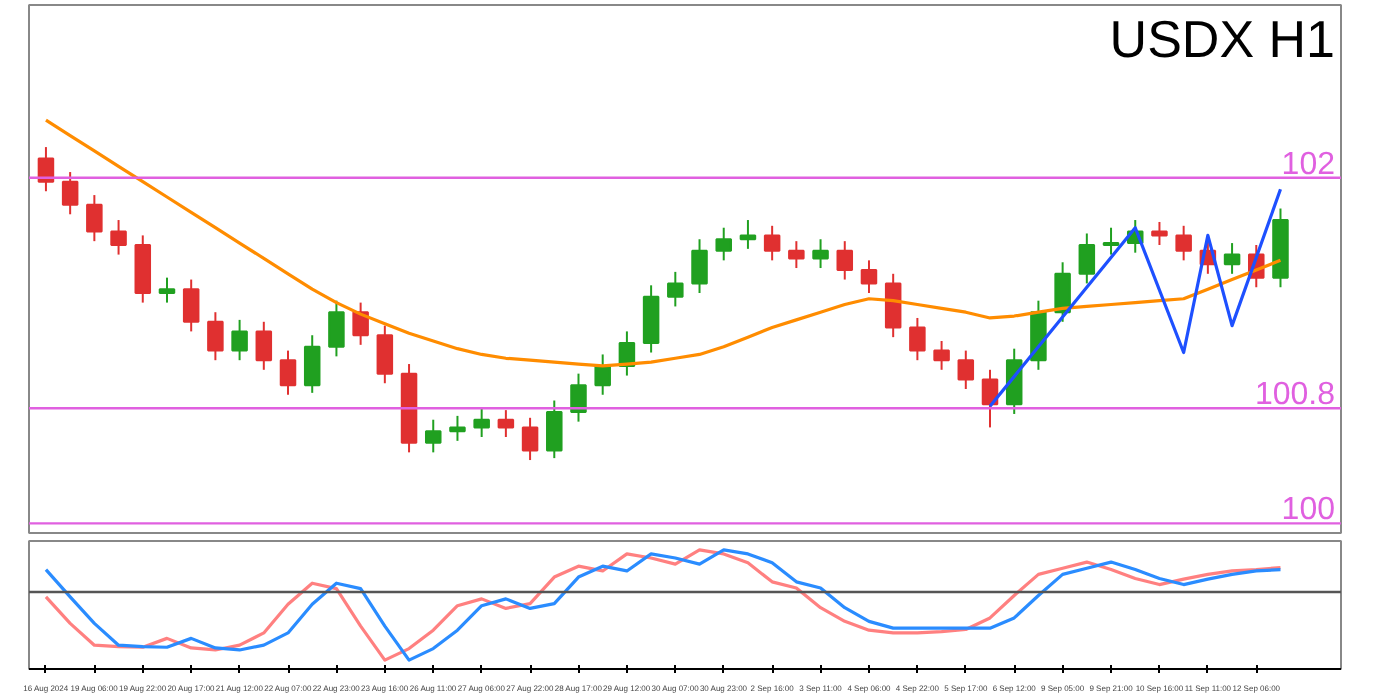 The width and height of the screenshot is (1384, 698). What do you see at coordinates (1222, 39) in the screenshot?
I see `chart-title: USDX H1` at bounding box center [1222, 39].